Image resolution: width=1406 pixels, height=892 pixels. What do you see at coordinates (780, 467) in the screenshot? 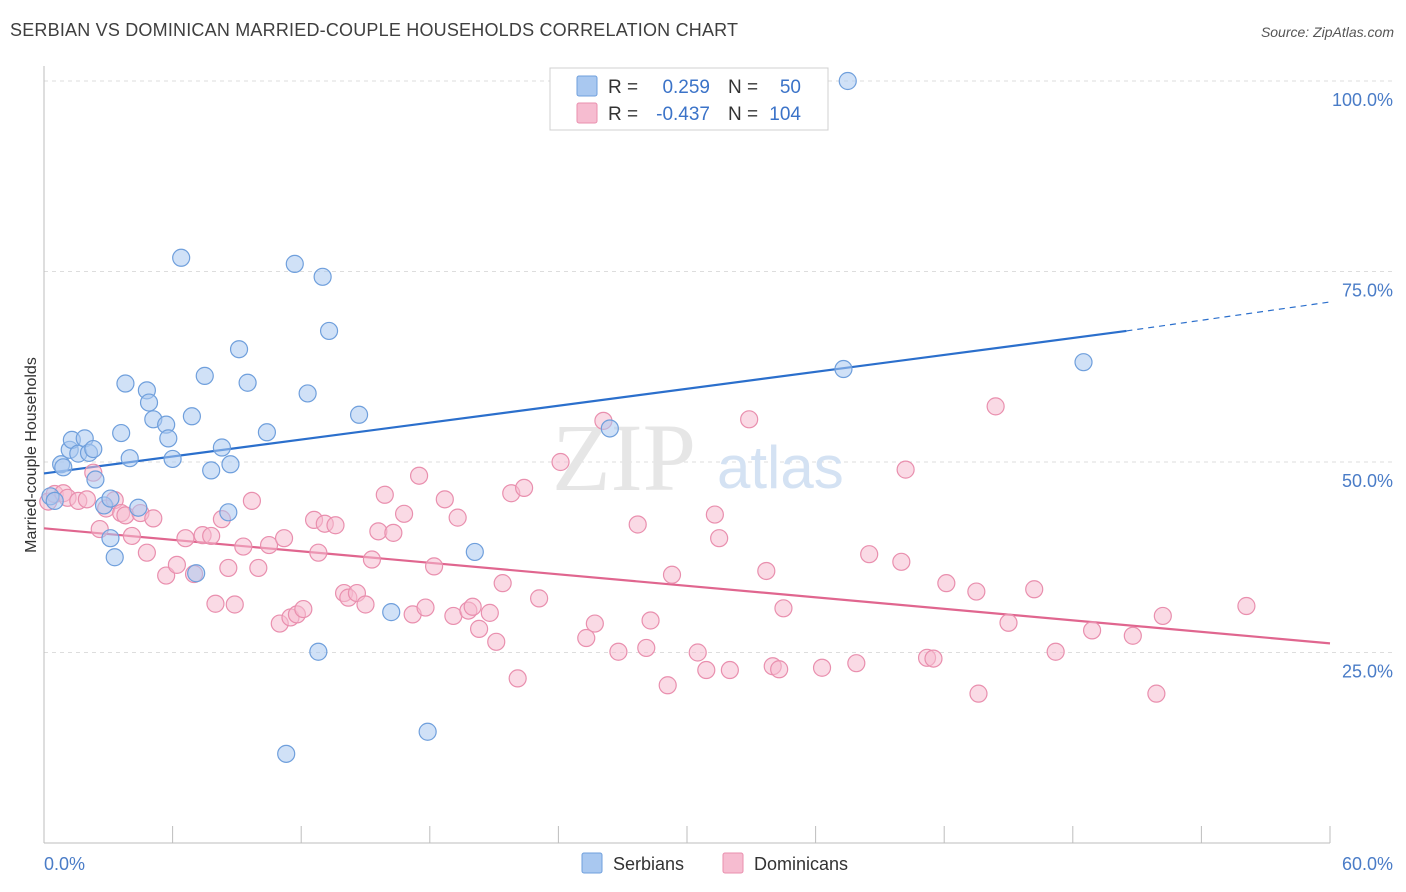
I see `watermark-atlas: atlas` at bounding box center [780, 467].